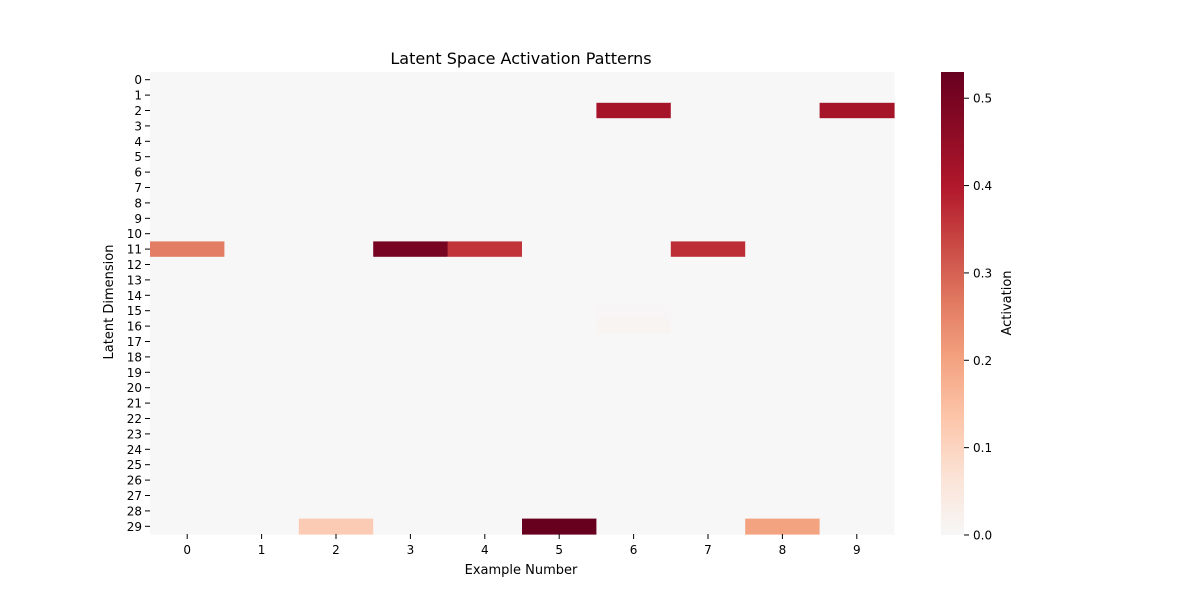  Describe the element at coordinates (134, 234) in the screenshot. I see `y-tick-label: 10` at that location.